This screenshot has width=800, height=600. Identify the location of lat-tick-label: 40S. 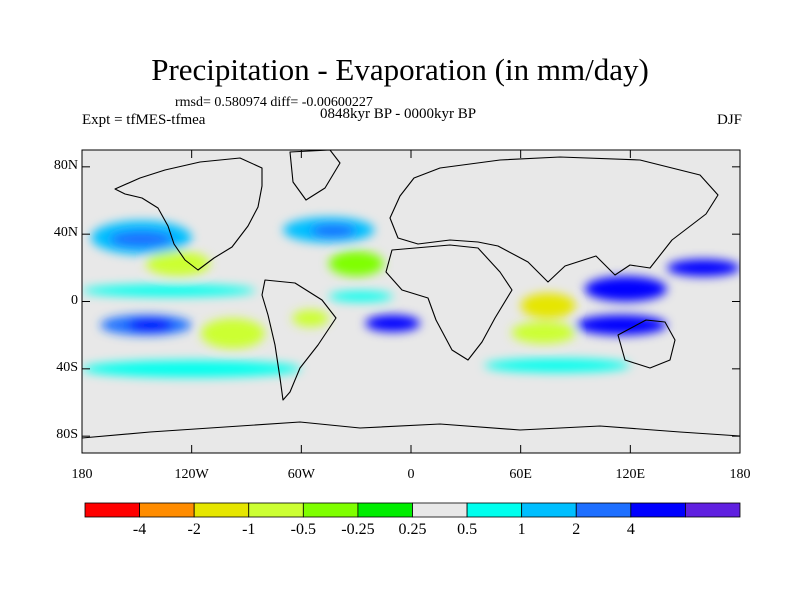
(67, 367).